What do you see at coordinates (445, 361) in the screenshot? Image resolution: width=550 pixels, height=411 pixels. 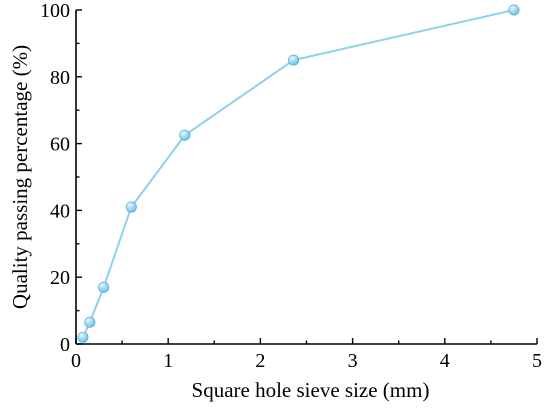 I see `x-tick-label: 4` at bounding box center [445, 361].